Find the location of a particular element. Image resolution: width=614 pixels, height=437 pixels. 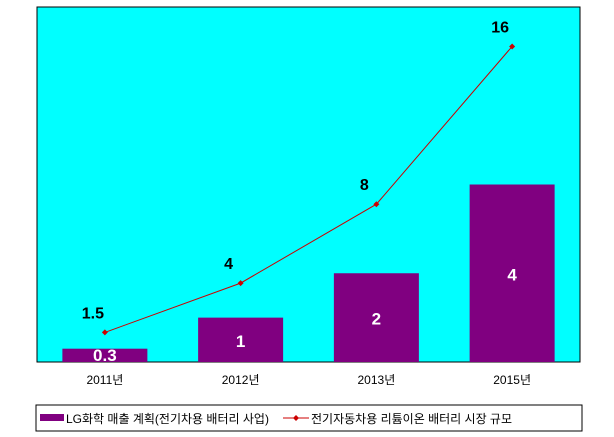

bar-label: 0.3 is located at coordinates (105, 355).